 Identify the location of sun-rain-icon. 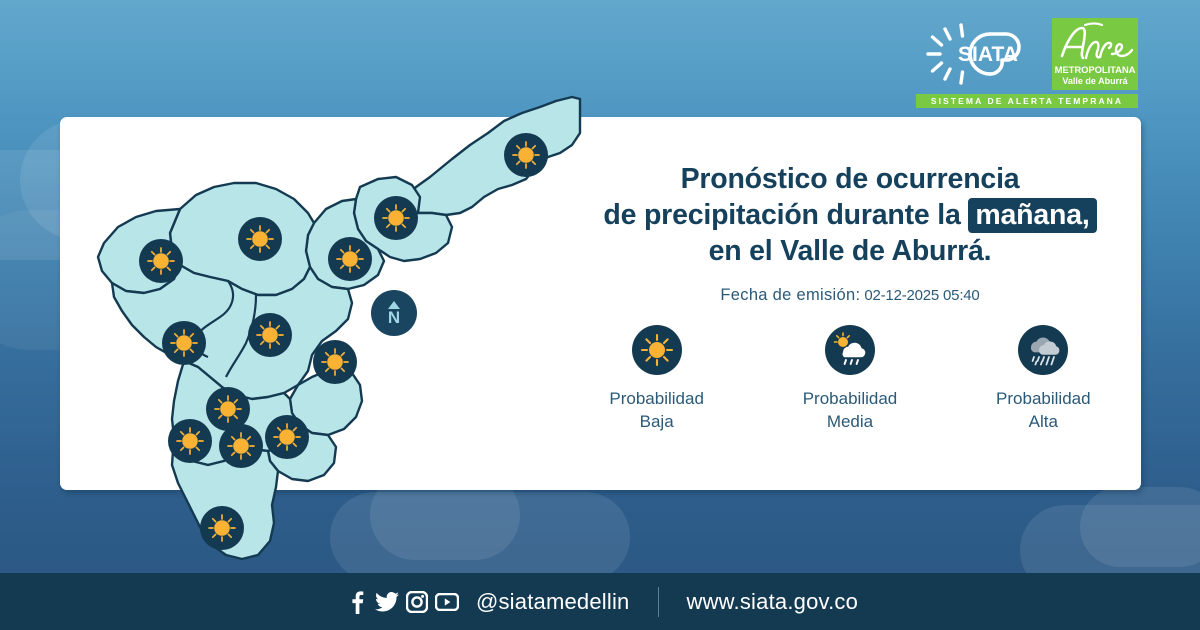
(849, 348).